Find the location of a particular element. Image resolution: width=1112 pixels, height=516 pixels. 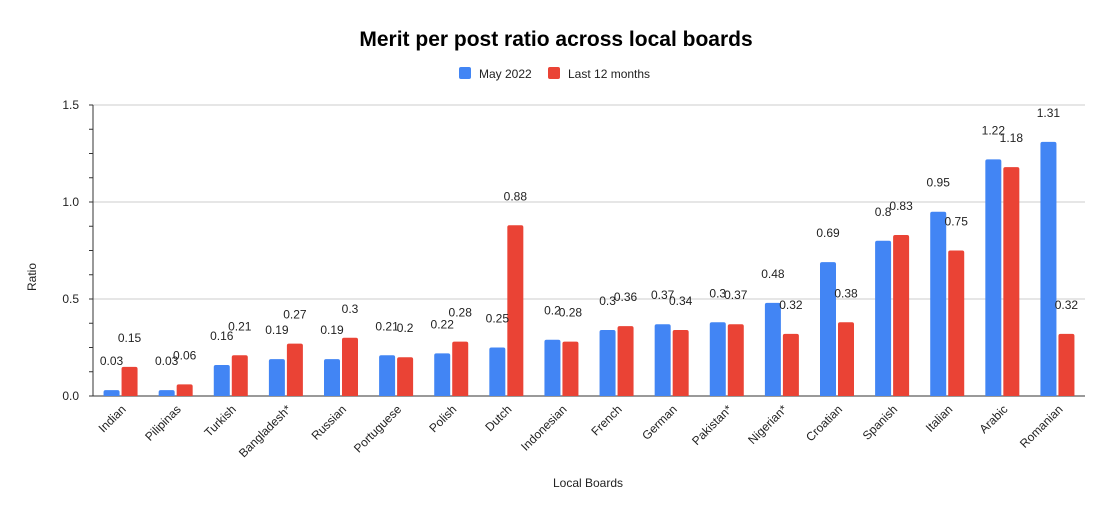

data-label: 0.22 is located at coordinates (443, 324).